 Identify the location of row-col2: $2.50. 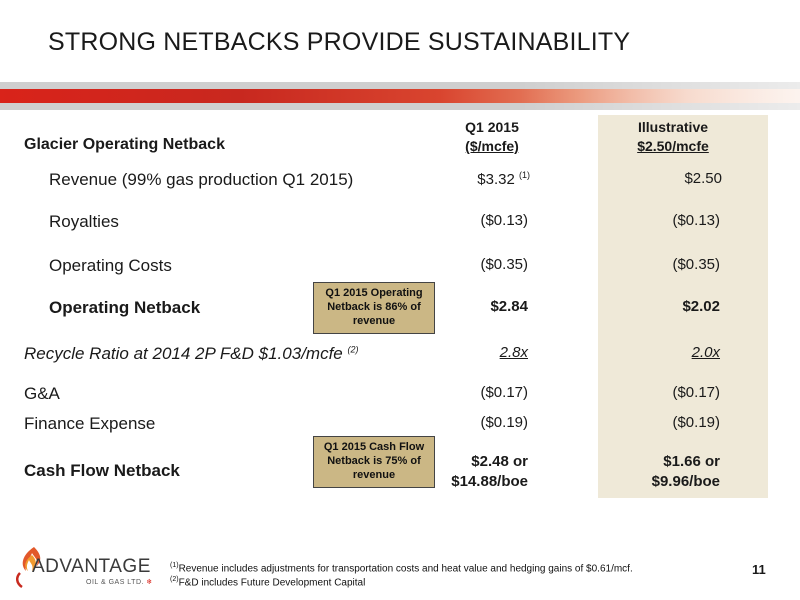
(703, 178).